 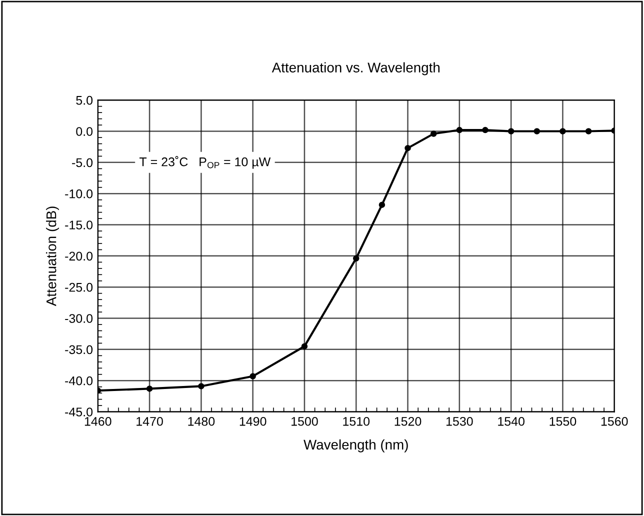 What do you see at coordinates (253, 421) in the screenshot?
I see `x-tick-label: 1490` at bounding box center [253, 421].